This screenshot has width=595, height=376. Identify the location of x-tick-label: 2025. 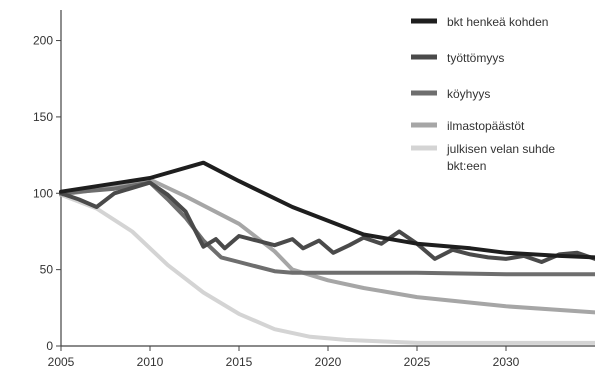
(417, 362).